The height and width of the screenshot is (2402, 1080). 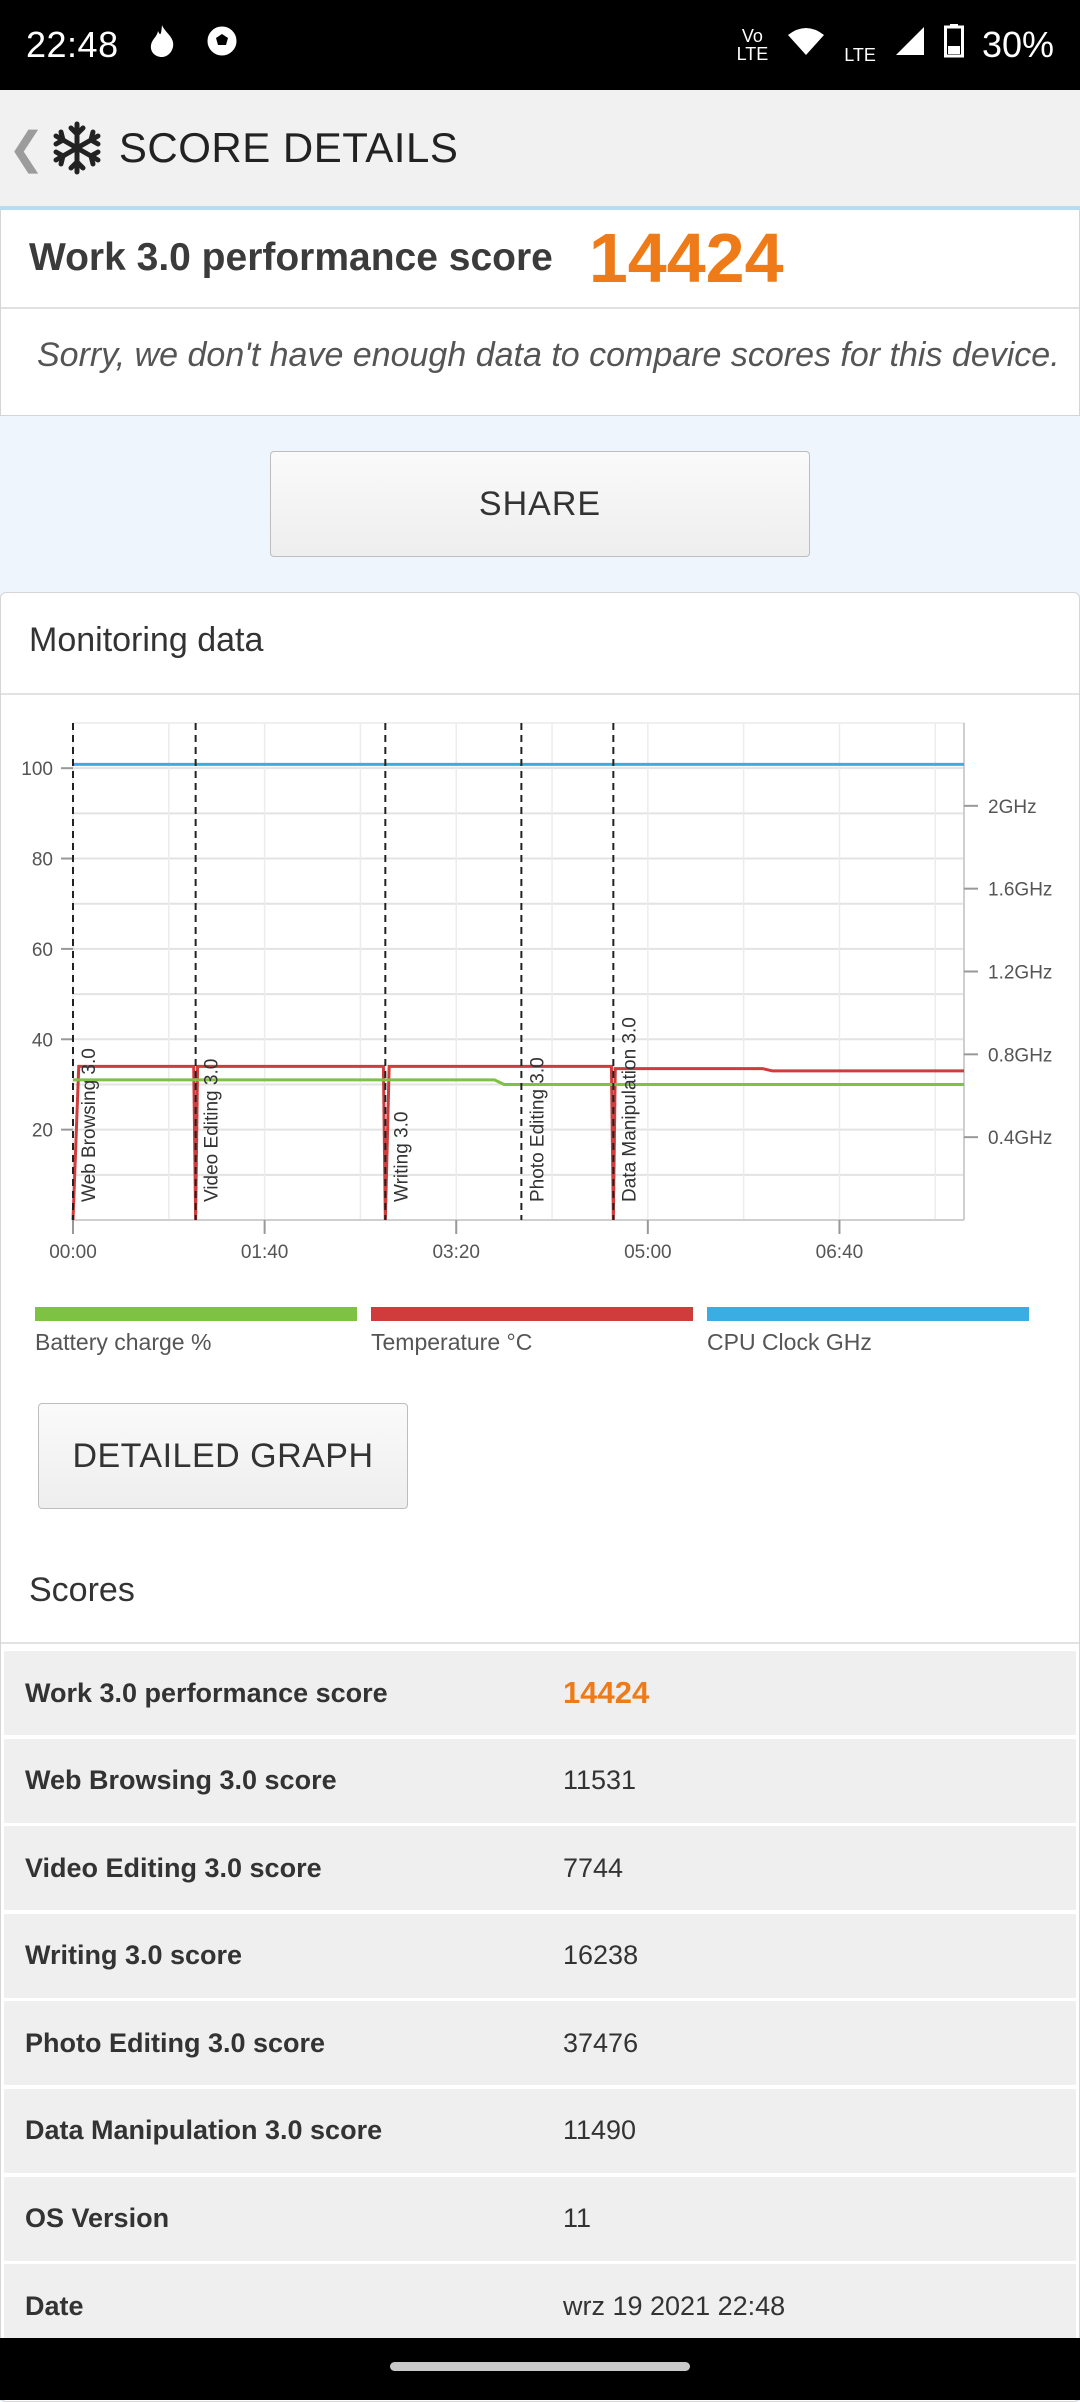 I want to click on x-tick-label: 03:20, so click(x=456, y=1252).